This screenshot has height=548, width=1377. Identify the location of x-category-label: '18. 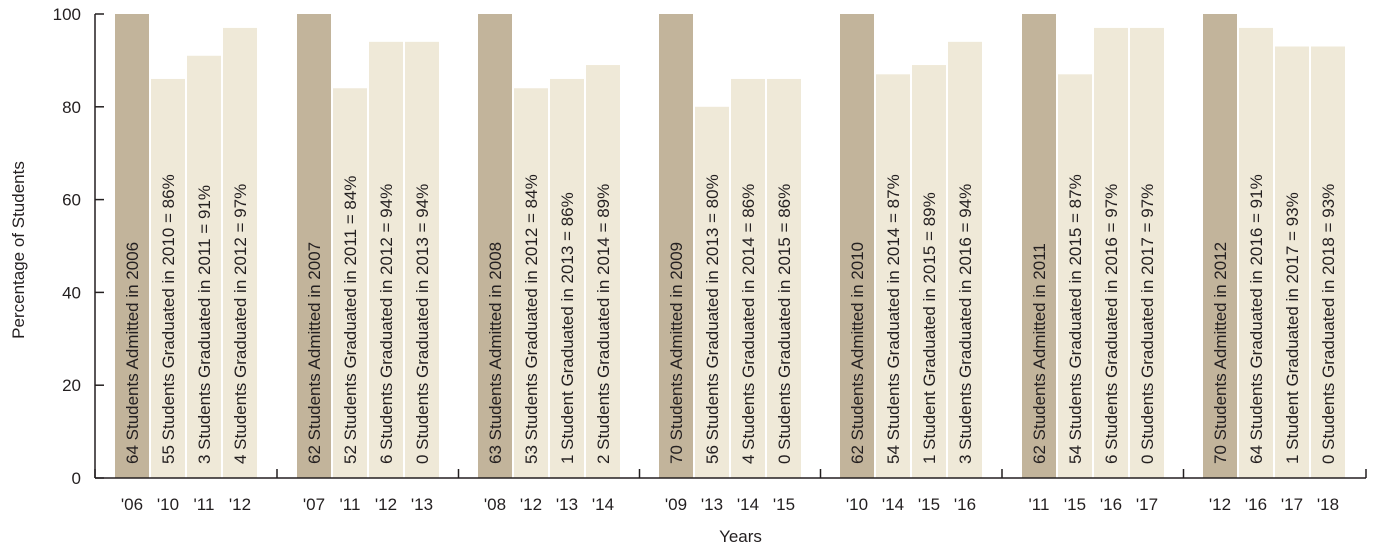
(1328, 504).